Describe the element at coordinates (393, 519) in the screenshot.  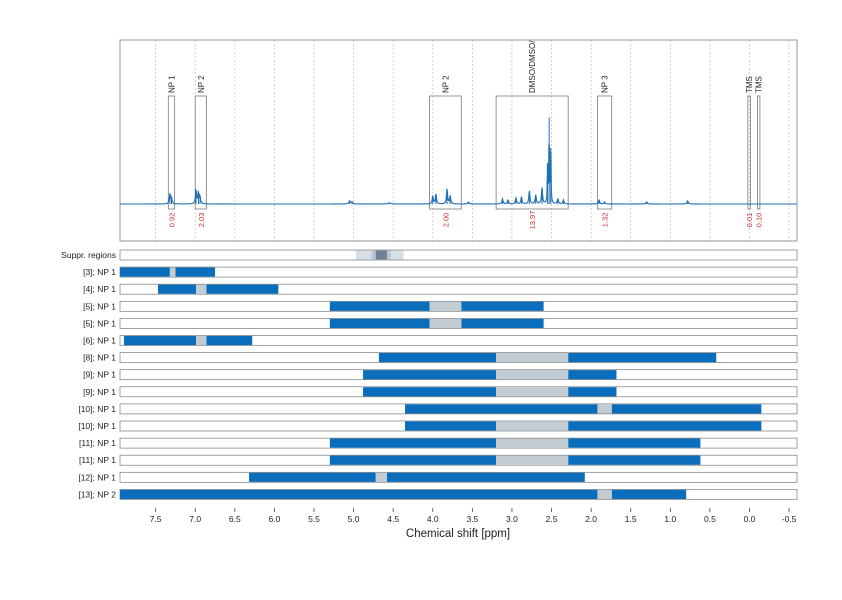
I see `x-tick-label: 4.5` at that location.